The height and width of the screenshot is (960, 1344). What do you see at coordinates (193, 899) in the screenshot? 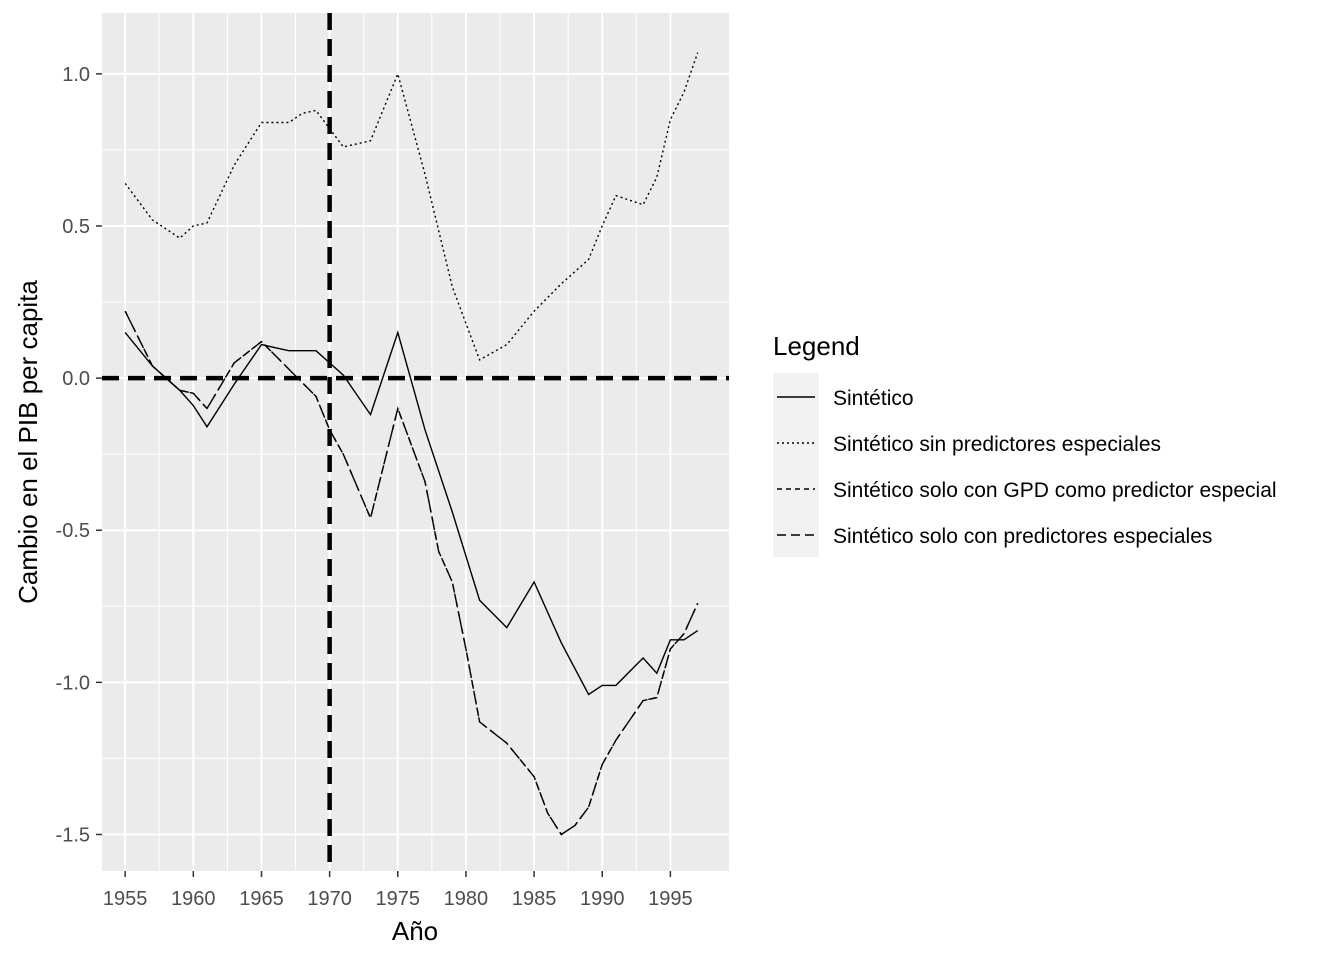
I see `x-tick-label: 1960` at bounding box center [193, 899].